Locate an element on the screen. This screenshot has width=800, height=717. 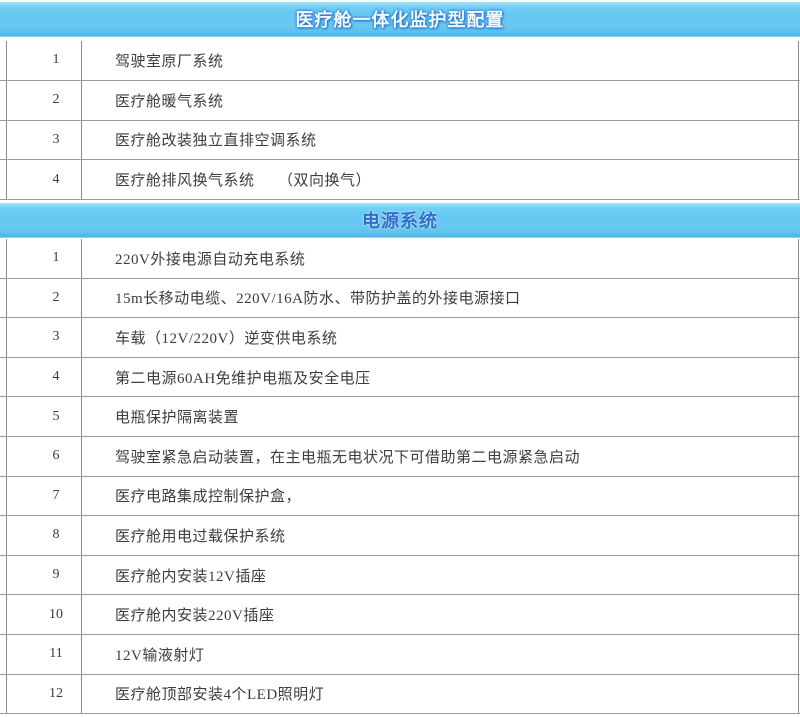
table-row: 4 第二电源60AH免维护电瓶及安全电压 is located at coordinates (400, 377).